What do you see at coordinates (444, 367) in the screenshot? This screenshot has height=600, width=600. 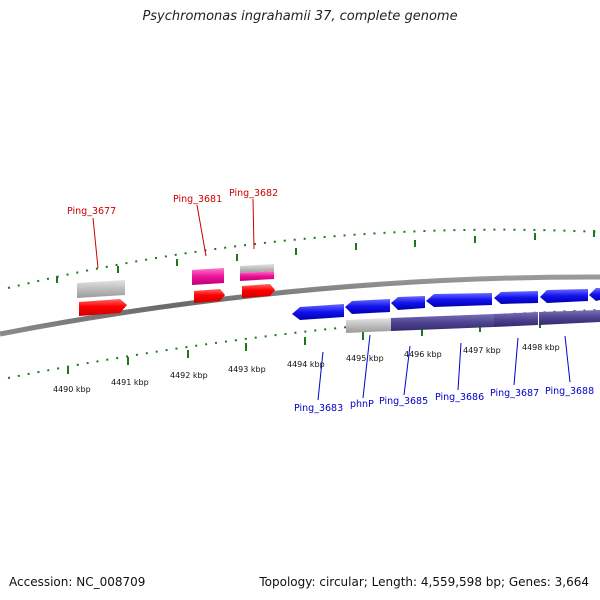 I see `callouts-bottom` at bounding box center [444, 367].